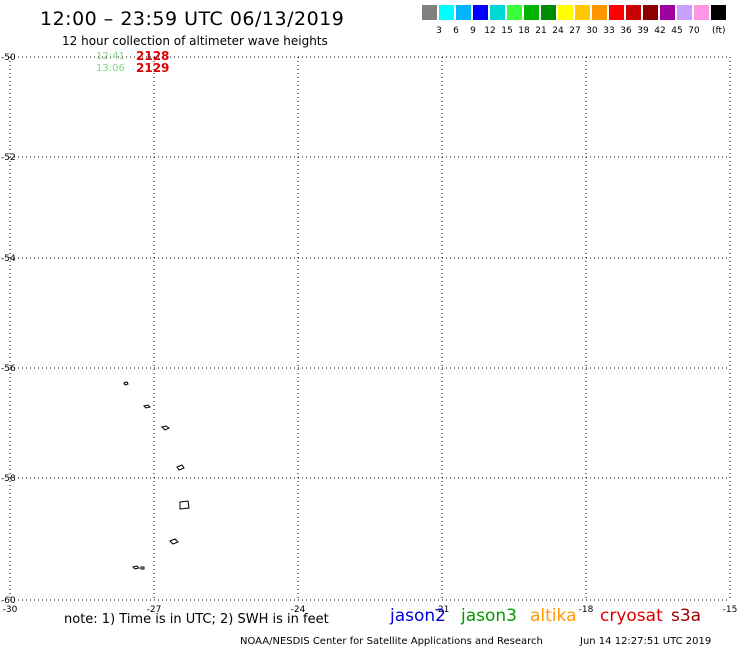 The image size is (740, 650). I want to click on map-title: 12:00 – 23:59 UTC 06/13/2019, so click(192, 19).